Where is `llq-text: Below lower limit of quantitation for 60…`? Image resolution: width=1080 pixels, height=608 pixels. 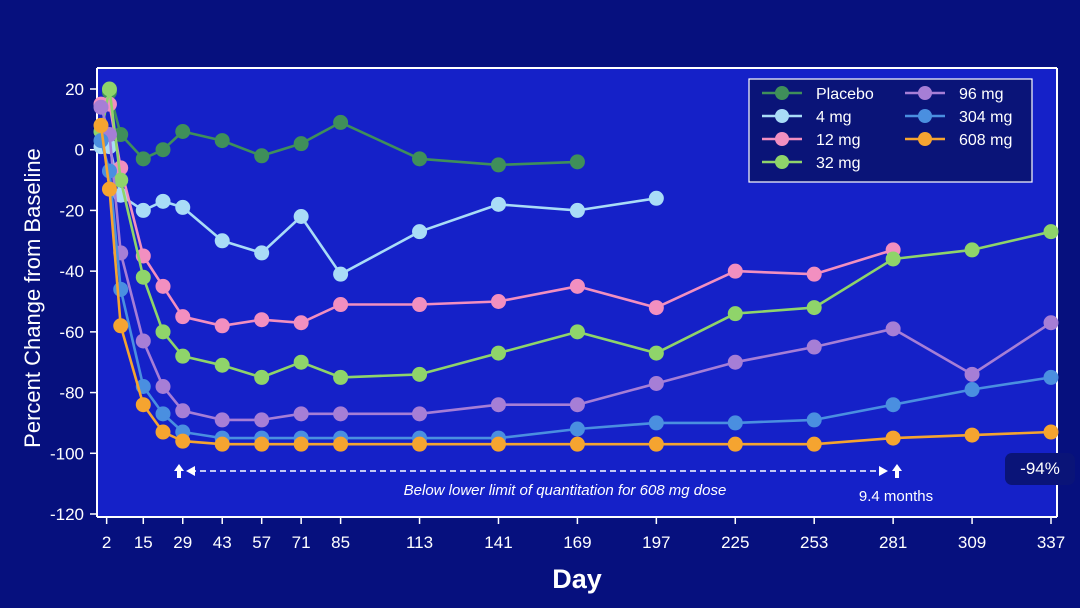
llq-text: Below lower limit of quantitation for 60… is located at coordinates (565, 490).